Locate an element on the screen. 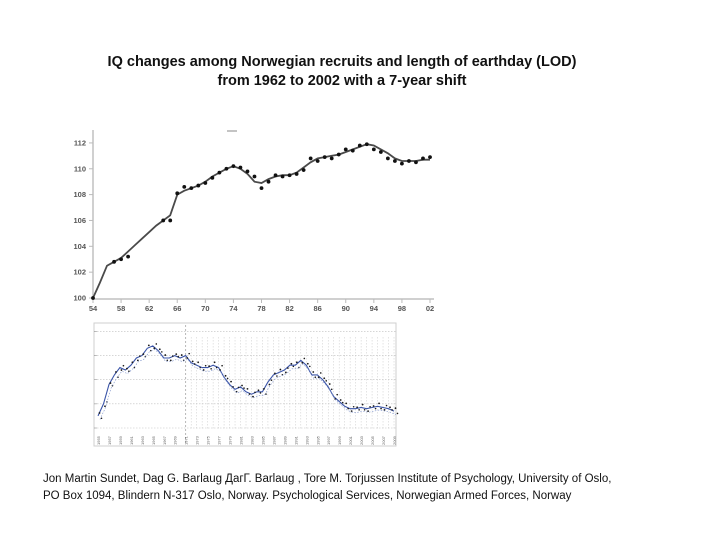  iq-y-tick-label: 100 is located at coordinates (79, 298).